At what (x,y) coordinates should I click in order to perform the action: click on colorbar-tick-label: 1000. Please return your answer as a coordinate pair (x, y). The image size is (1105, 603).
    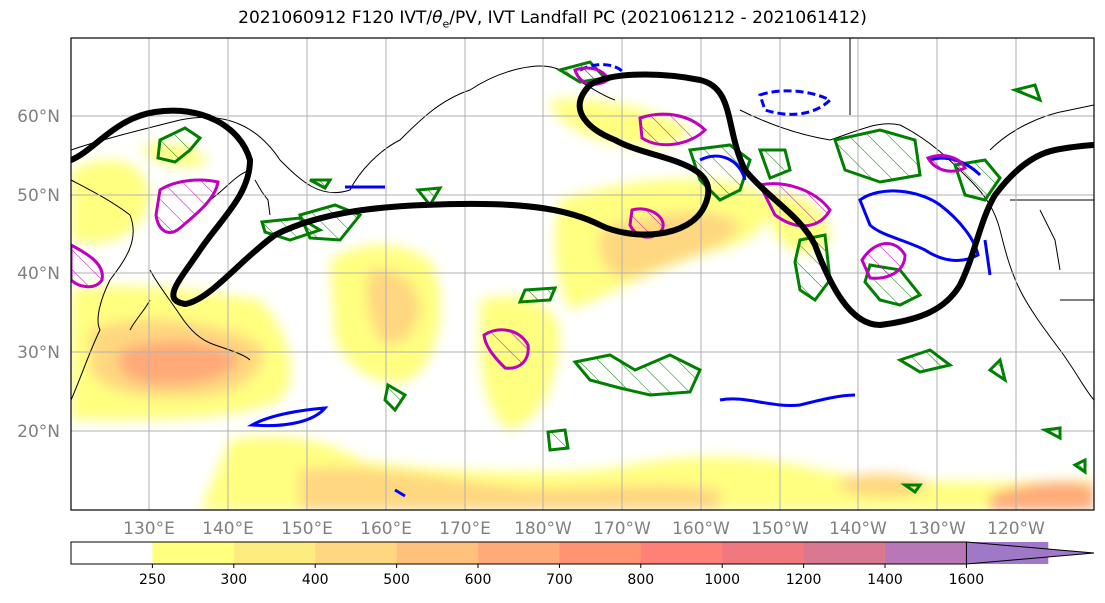
    Looking at the image, I should click on (722, 580).